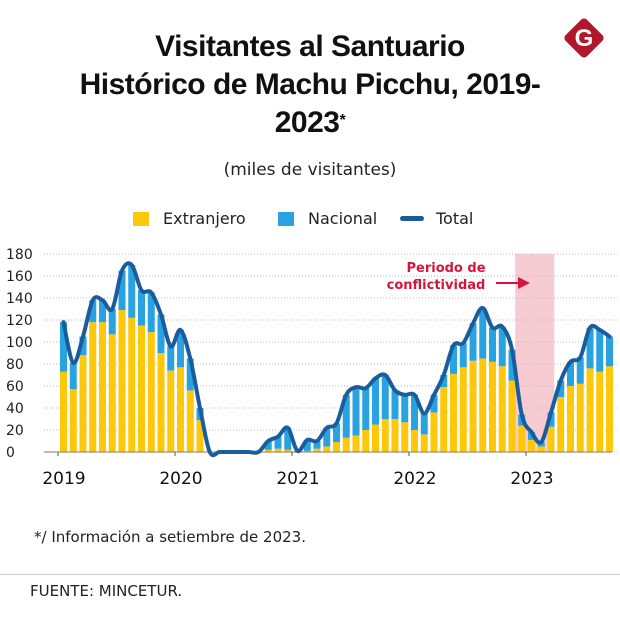  Describe the element at coordinates (106, 591) in the screenshot. I see `source-note: FUENTE: MINCETUR.` at that location.